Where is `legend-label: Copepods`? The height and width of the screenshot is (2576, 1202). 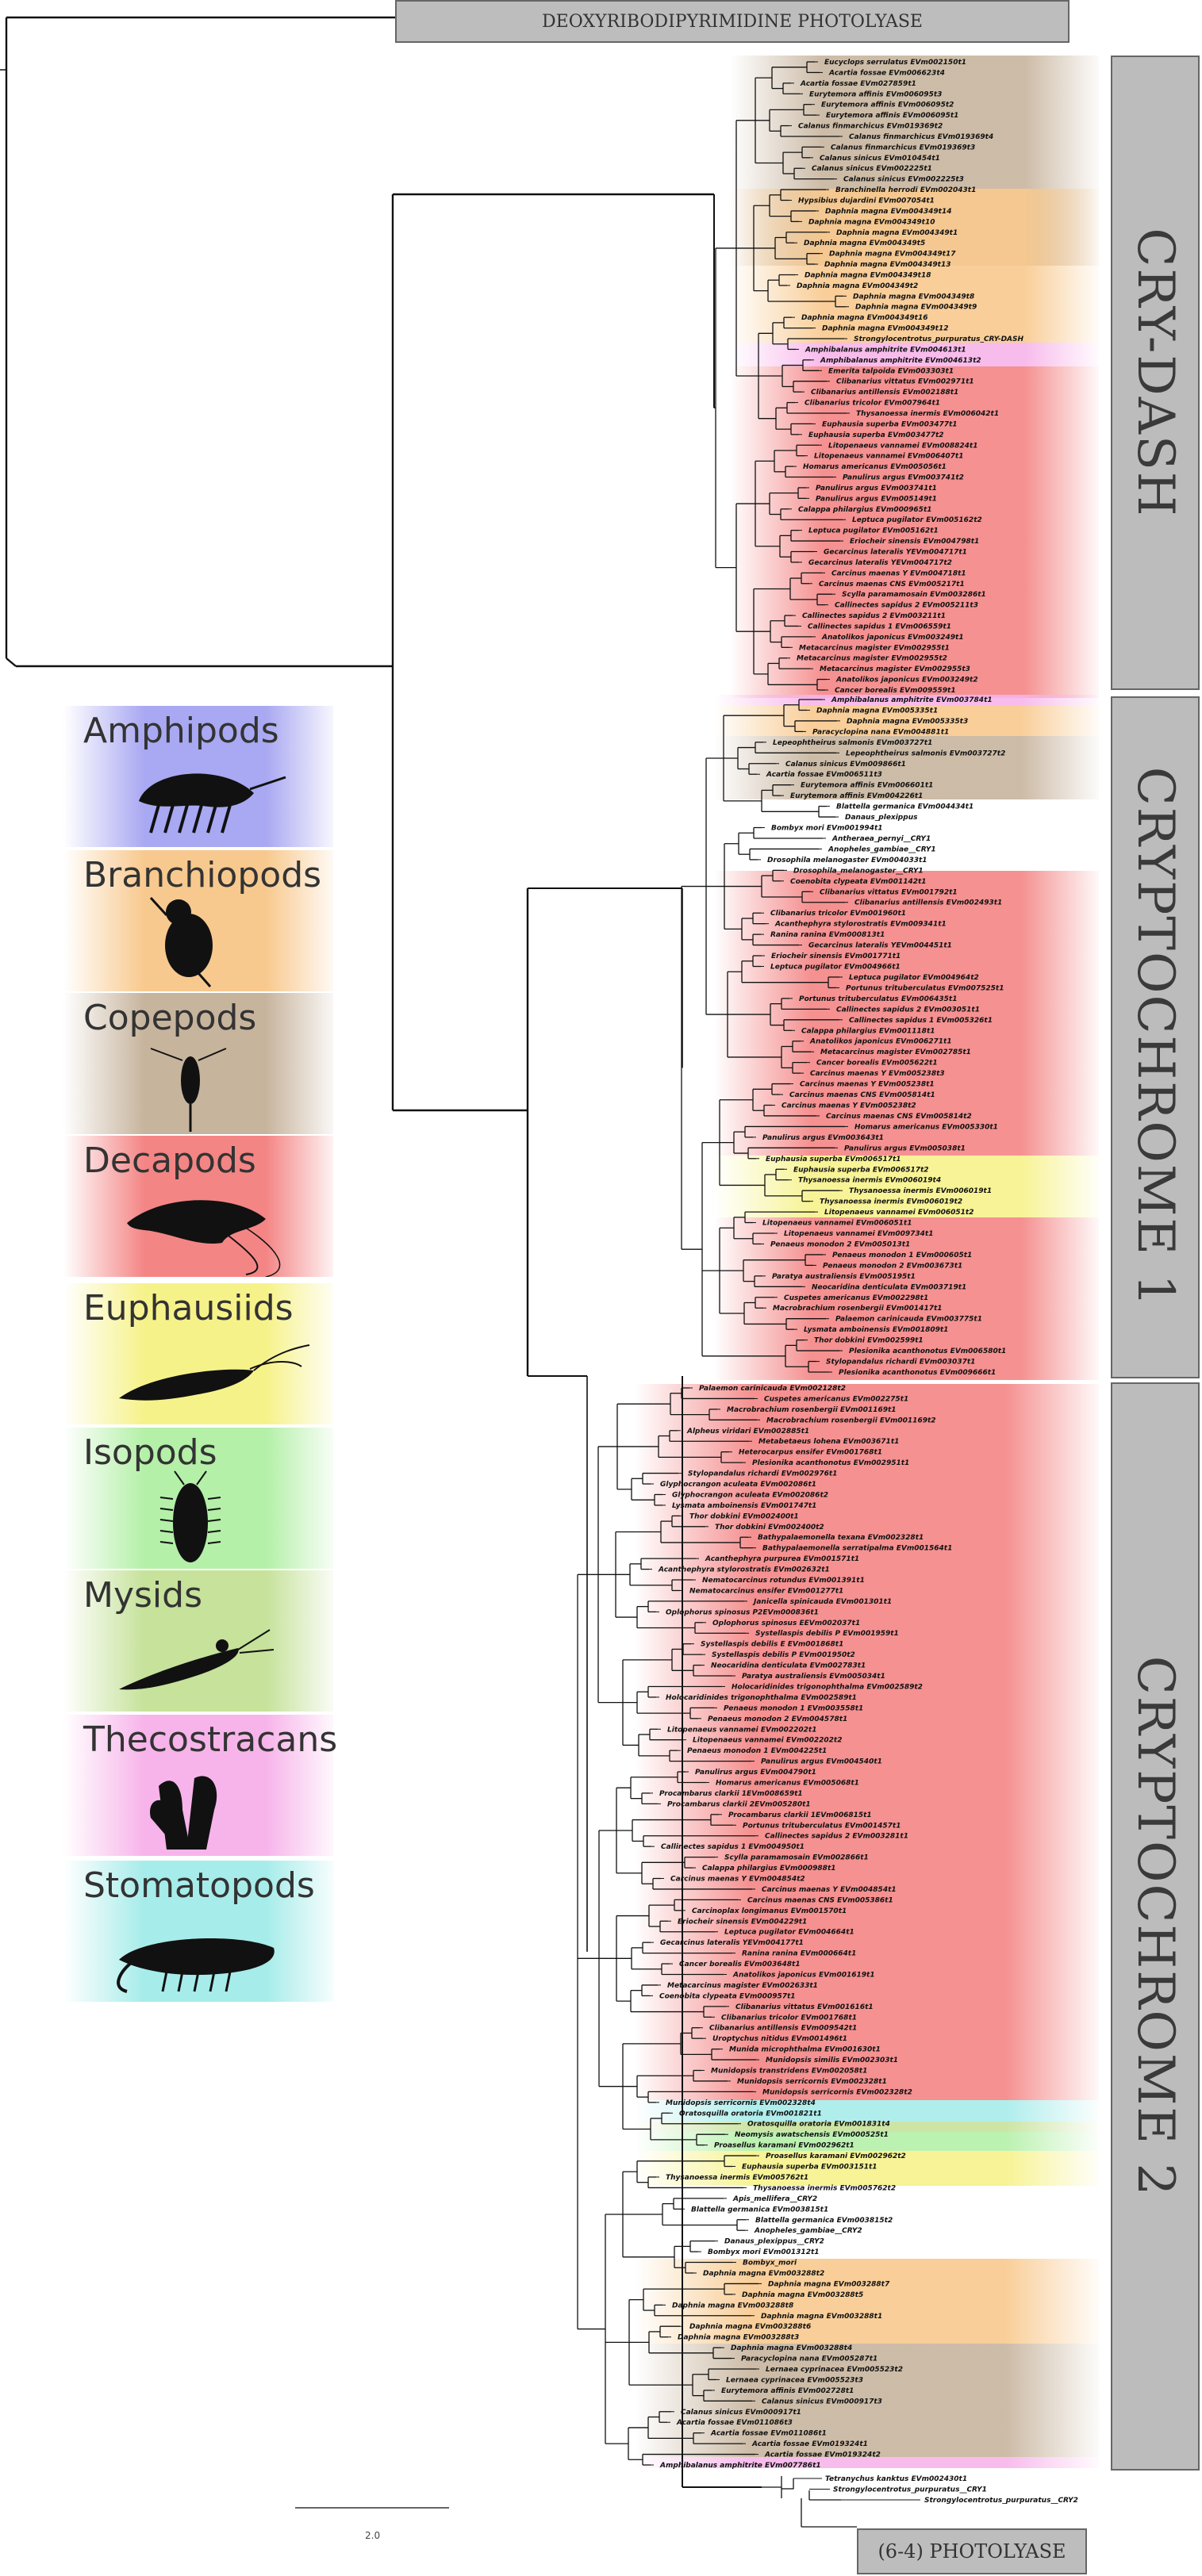 legend-label: Copepods is located at coordinates (170, 1018).